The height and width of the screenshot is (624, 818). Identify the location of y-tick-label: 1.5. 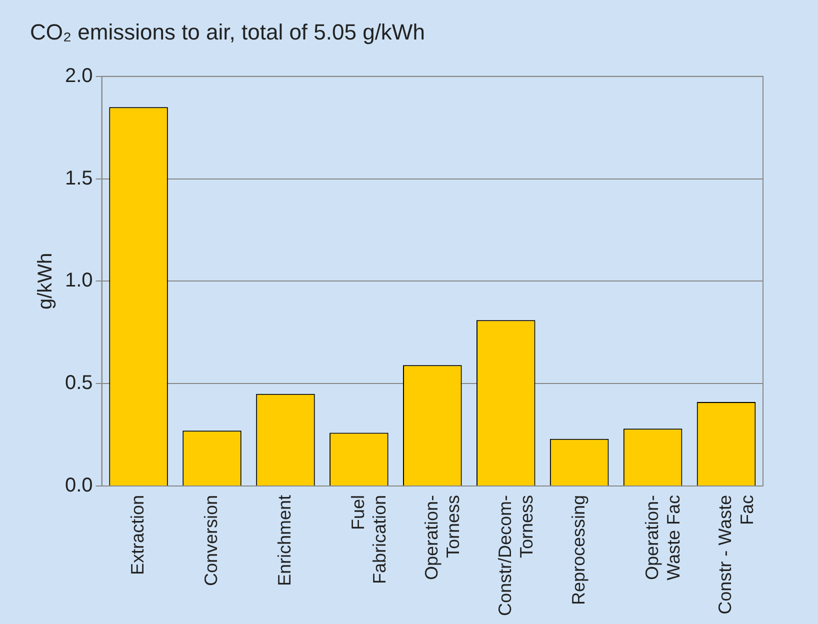
(78, 178).